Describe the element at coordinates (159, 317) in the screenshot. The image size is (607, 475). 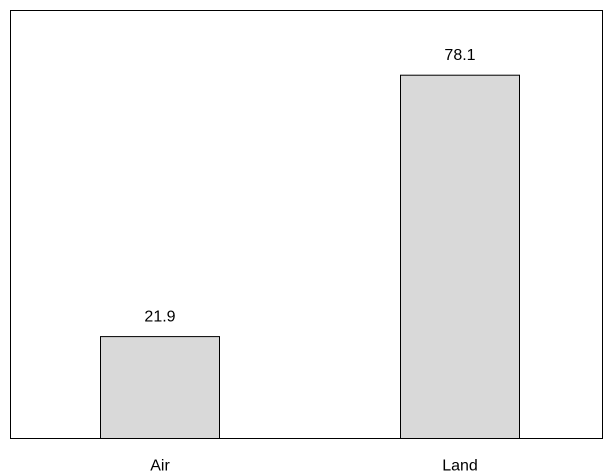
I see `data-label-air: 21.9` at that location.